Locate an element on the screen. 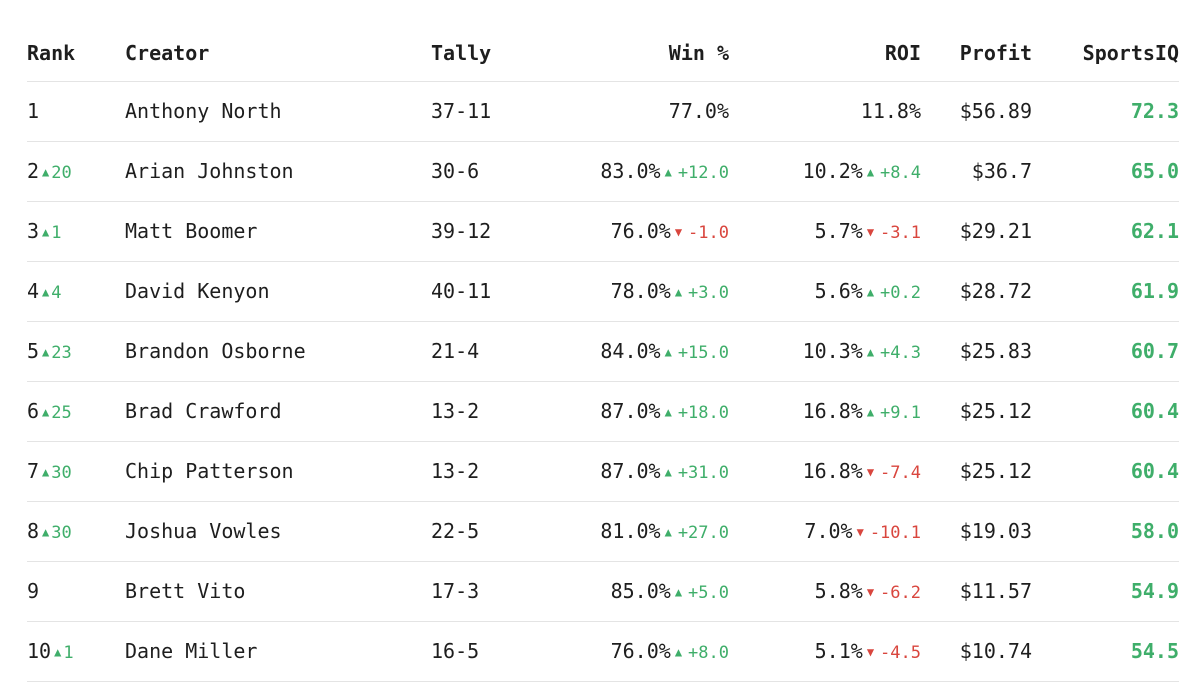 This screenshot has width=1200, height=683. win-change-value: +18.0 is located at coordinates (703, 413).